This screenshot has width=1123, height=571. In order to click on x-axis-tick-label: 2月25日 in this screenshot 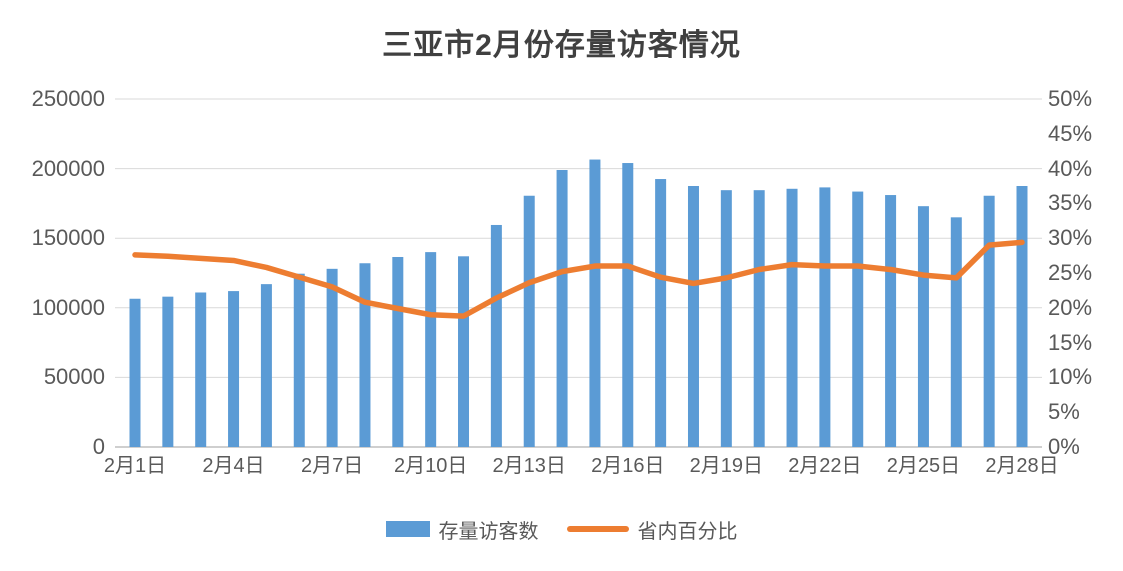, I will do `click(923, 466)`.